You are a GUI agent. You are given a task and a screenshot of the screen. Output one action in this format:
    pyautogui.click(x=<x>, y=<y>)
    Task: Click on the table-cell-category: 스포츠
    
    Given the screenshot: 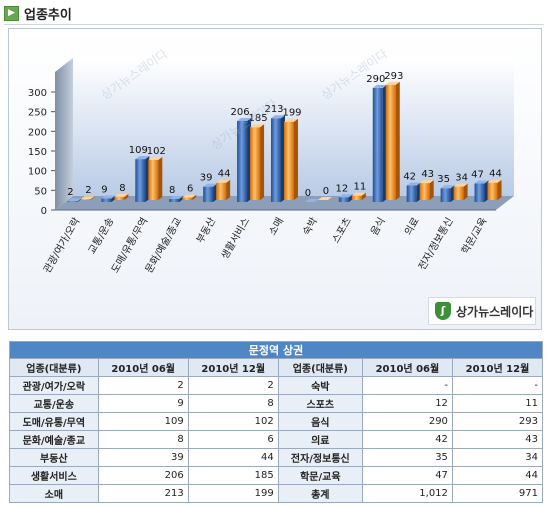 What is the action you would take?
    pyautogui.click(x=320, y=403)
    